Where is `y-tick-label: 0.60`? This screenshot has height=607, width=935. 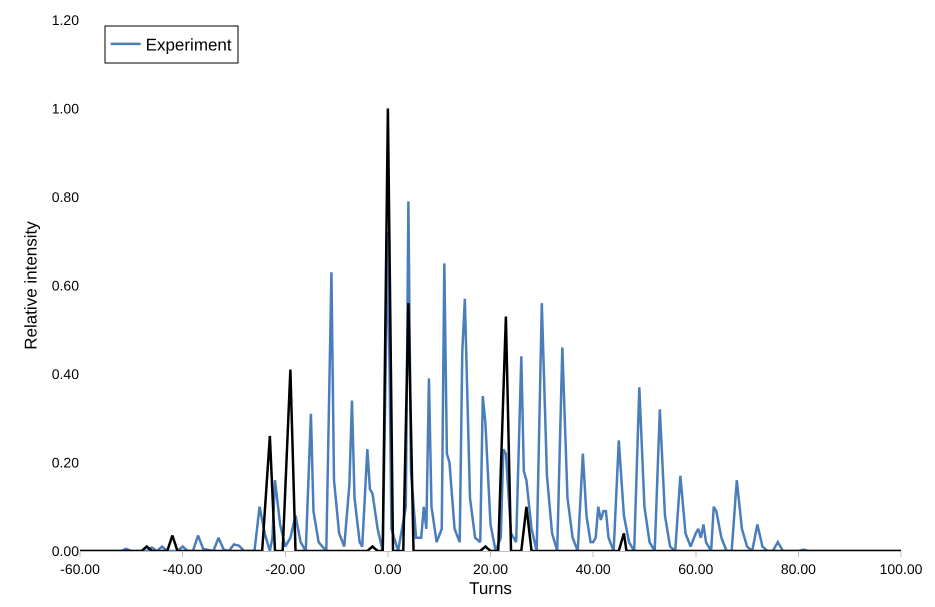
y-tick-label: 0.60 is located at coordinates (66, 285).